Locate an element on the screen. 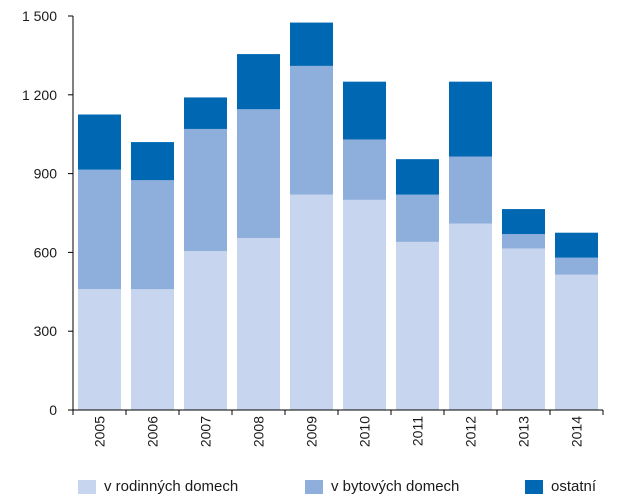 This screenshot has height=502, width=617. y-tick-label: 1 200 is located at coordinates (39, 95).